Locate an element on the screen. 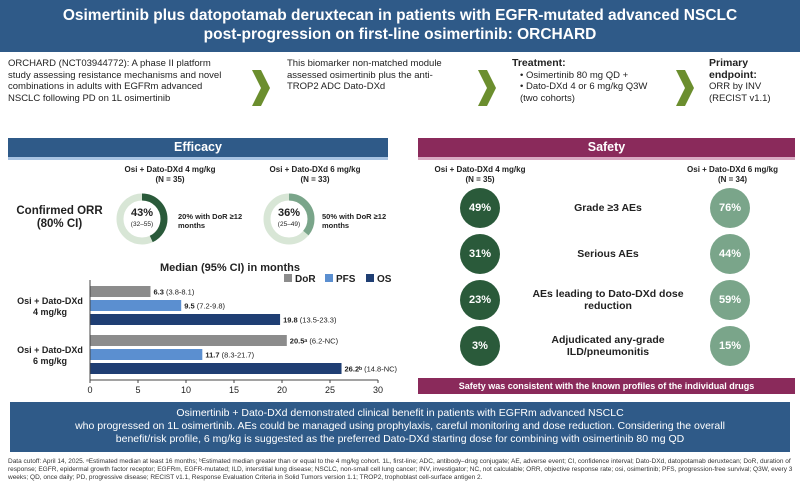 This screenshot has width=800, height=500. orr-value-4mg: 43% (32–55) is located at coordinates (142, 217).